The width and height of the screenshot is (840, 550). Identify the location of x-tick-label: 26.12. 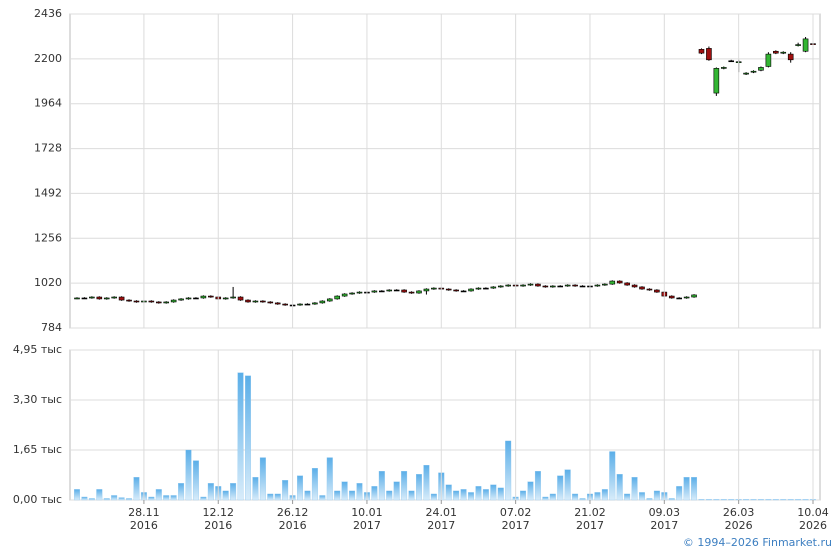
(293, 512).